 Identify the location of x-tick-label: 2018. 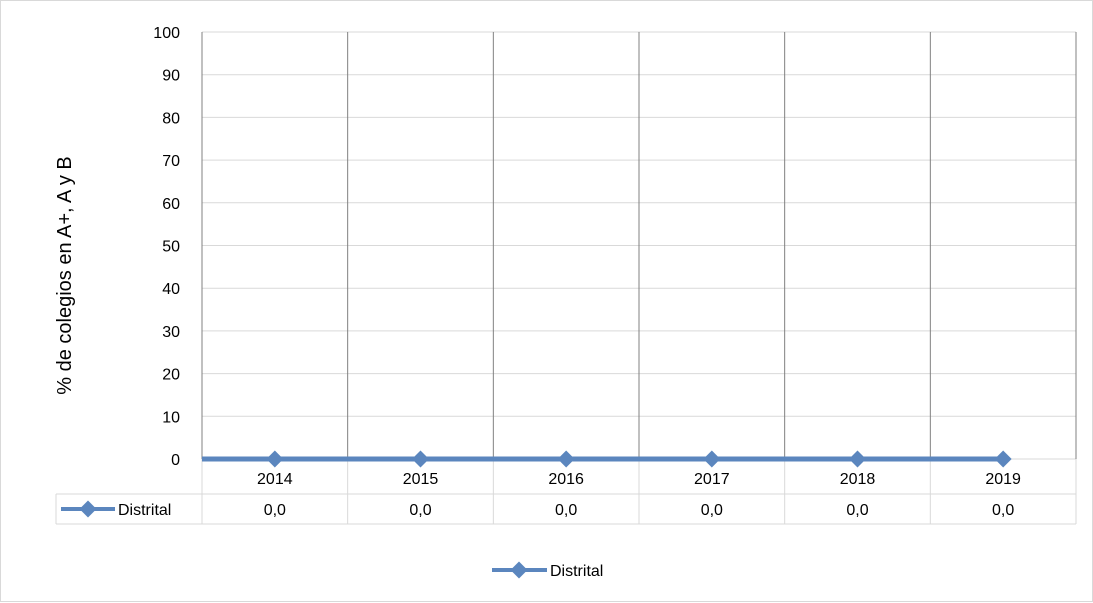
(858, 479).